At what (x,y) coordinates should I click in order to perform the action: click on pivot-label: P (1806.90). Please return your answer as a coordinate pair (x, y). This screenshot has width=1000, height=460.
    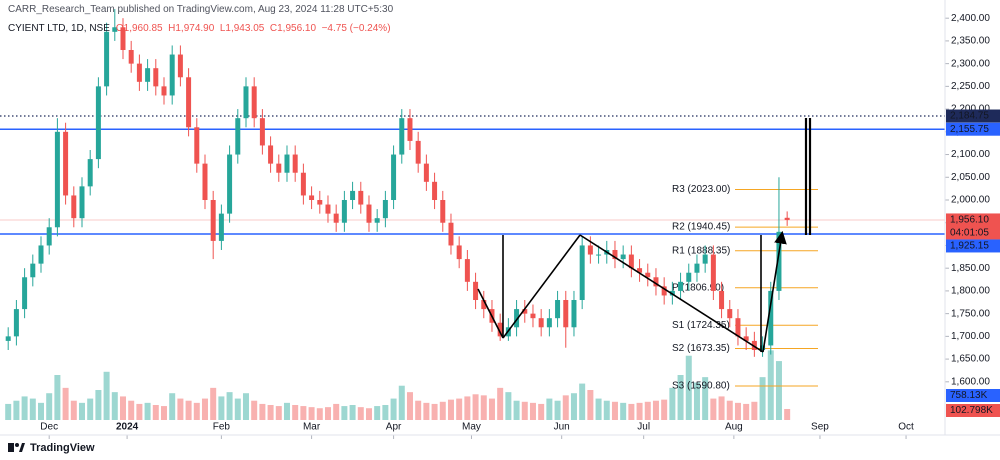
    Looking at the image, I should click on (698, 287).